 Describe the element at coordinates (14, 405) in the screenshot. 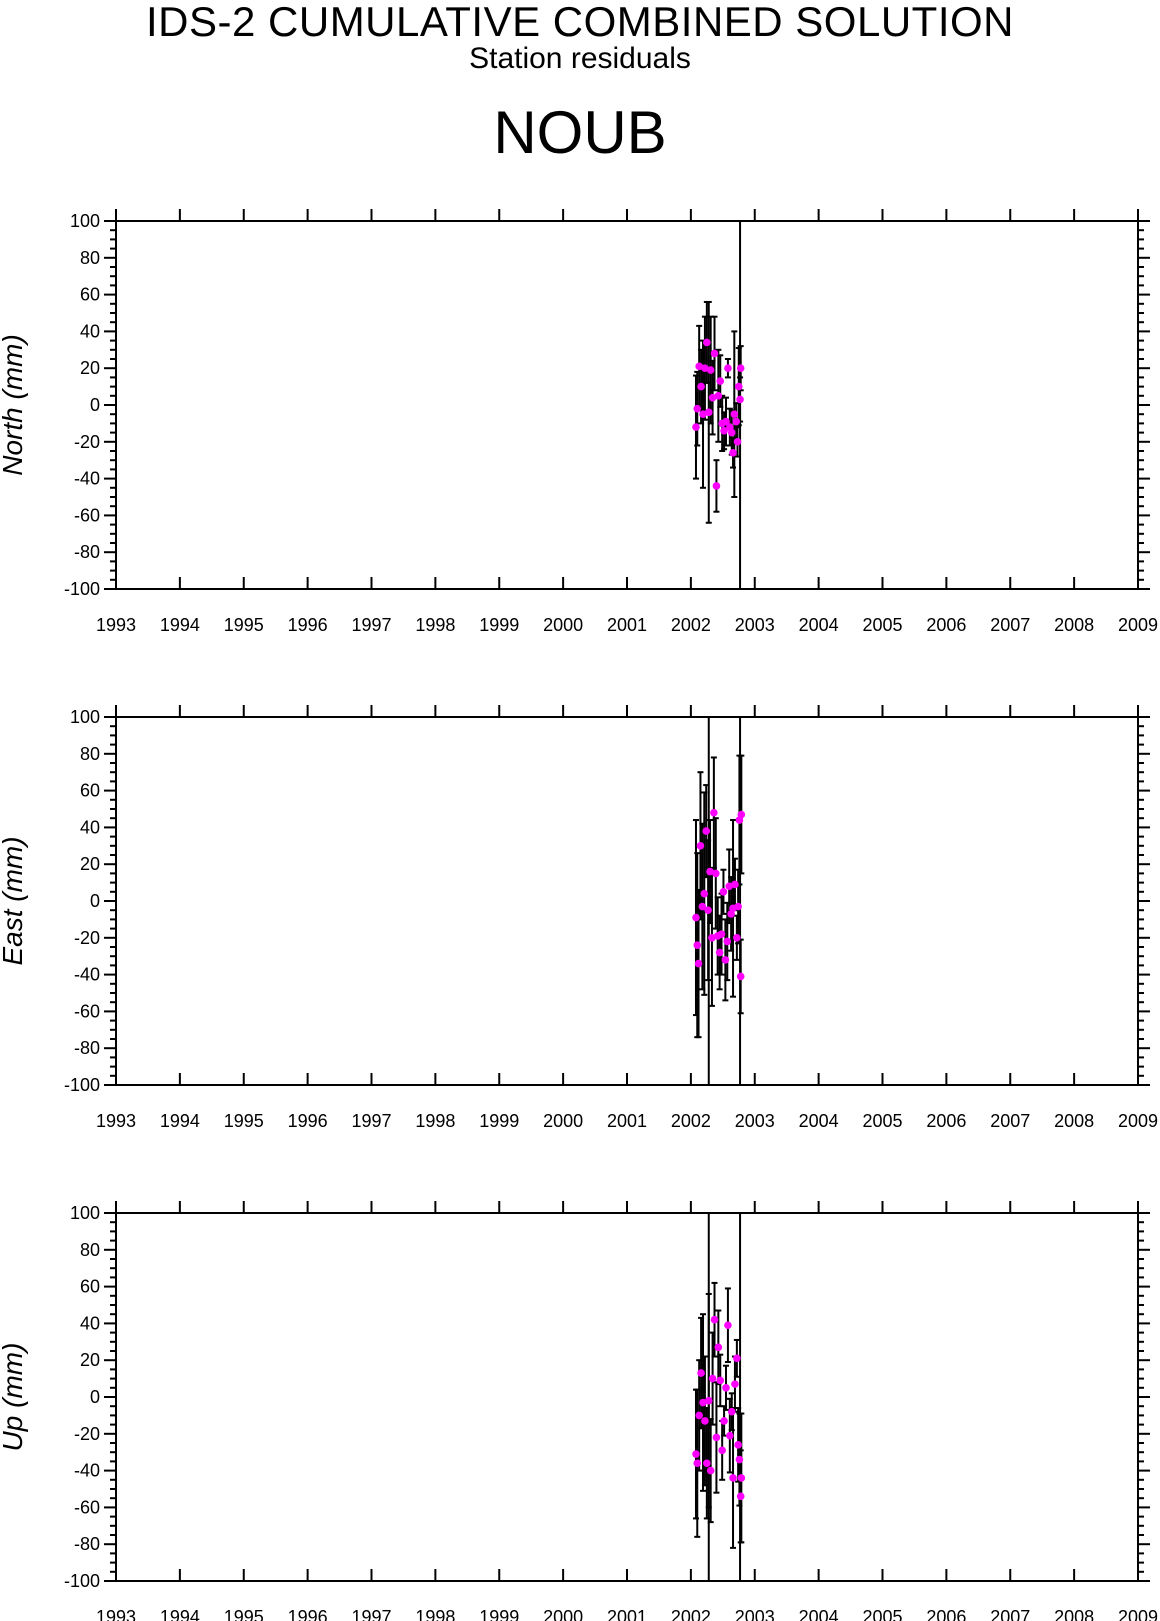

I see `north-y-axis-label: North (mm)` at that location.